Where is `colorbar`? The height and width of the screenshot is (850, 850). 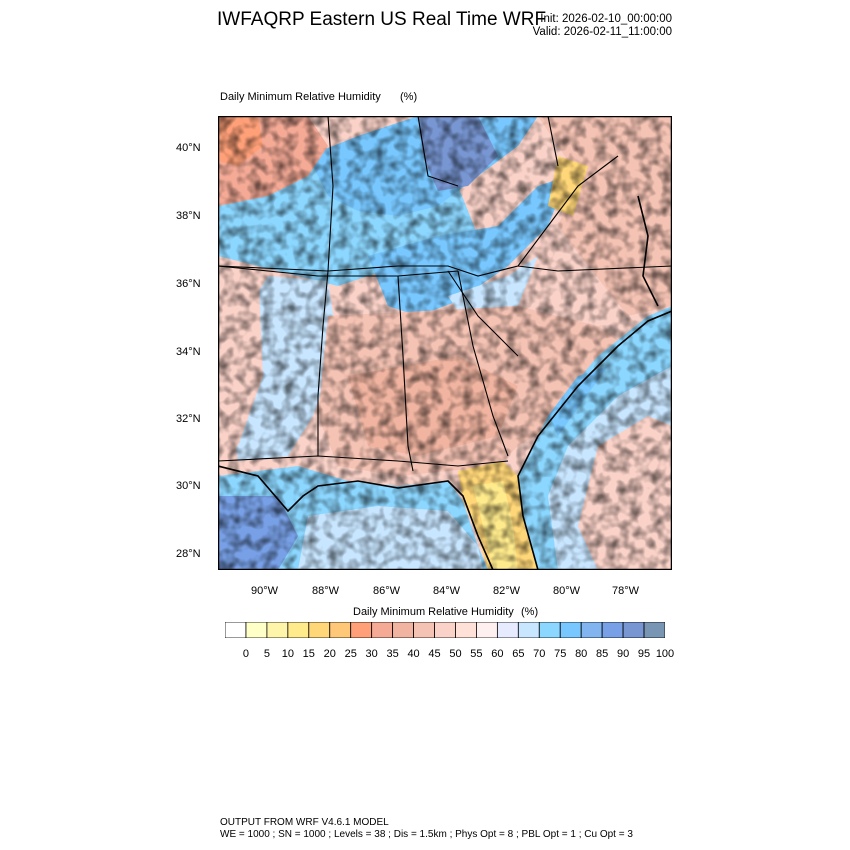
colorbar is located at coordinates (445, 630).